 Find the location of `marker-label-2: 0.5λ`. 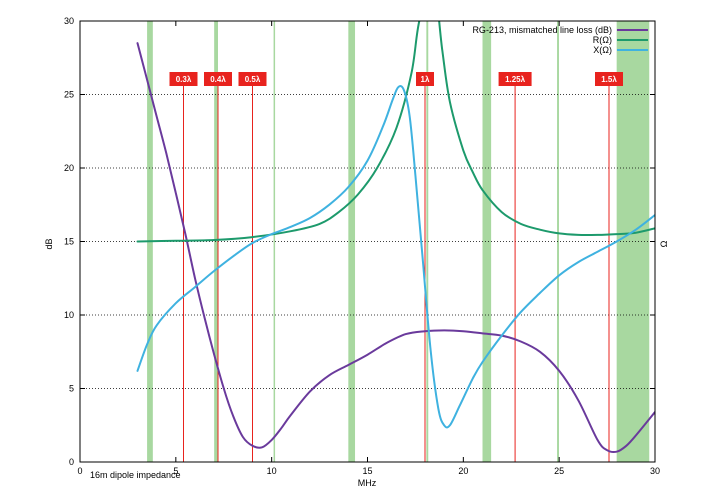

marker-label-2: 0.5λ is located at coordinates (253, 79).